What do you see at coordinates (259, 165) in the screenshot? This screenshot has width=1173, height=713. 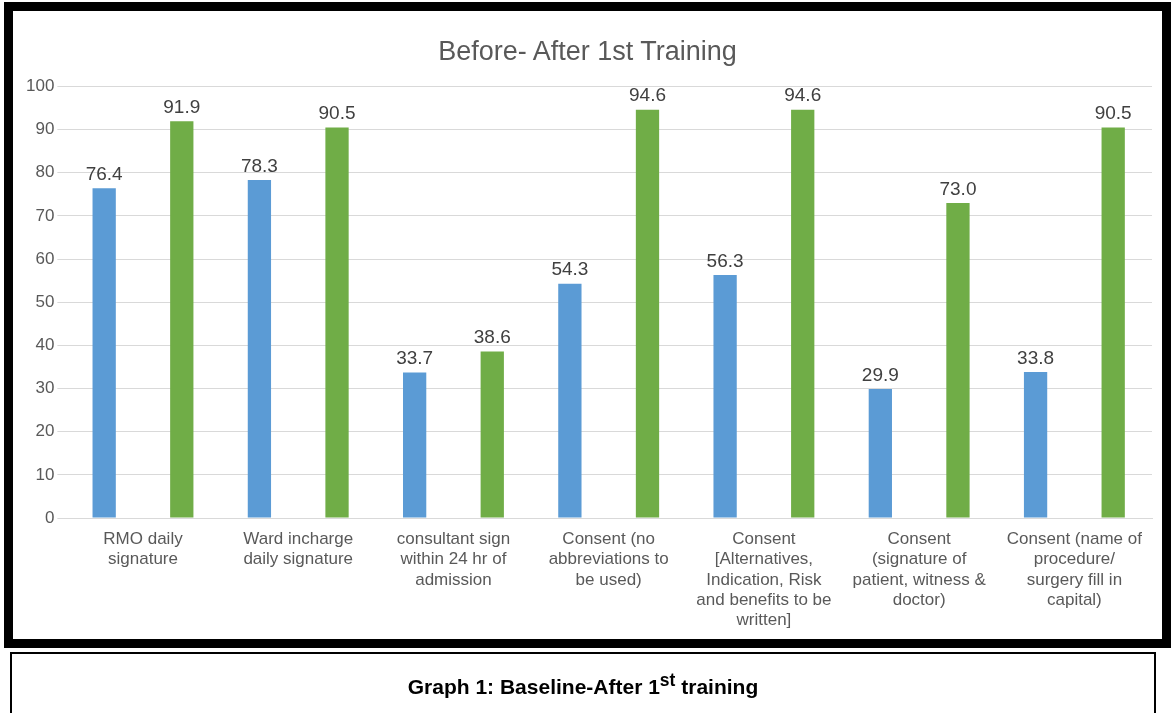 I see `data-label: 78.3` at bounding box center [259, 165].